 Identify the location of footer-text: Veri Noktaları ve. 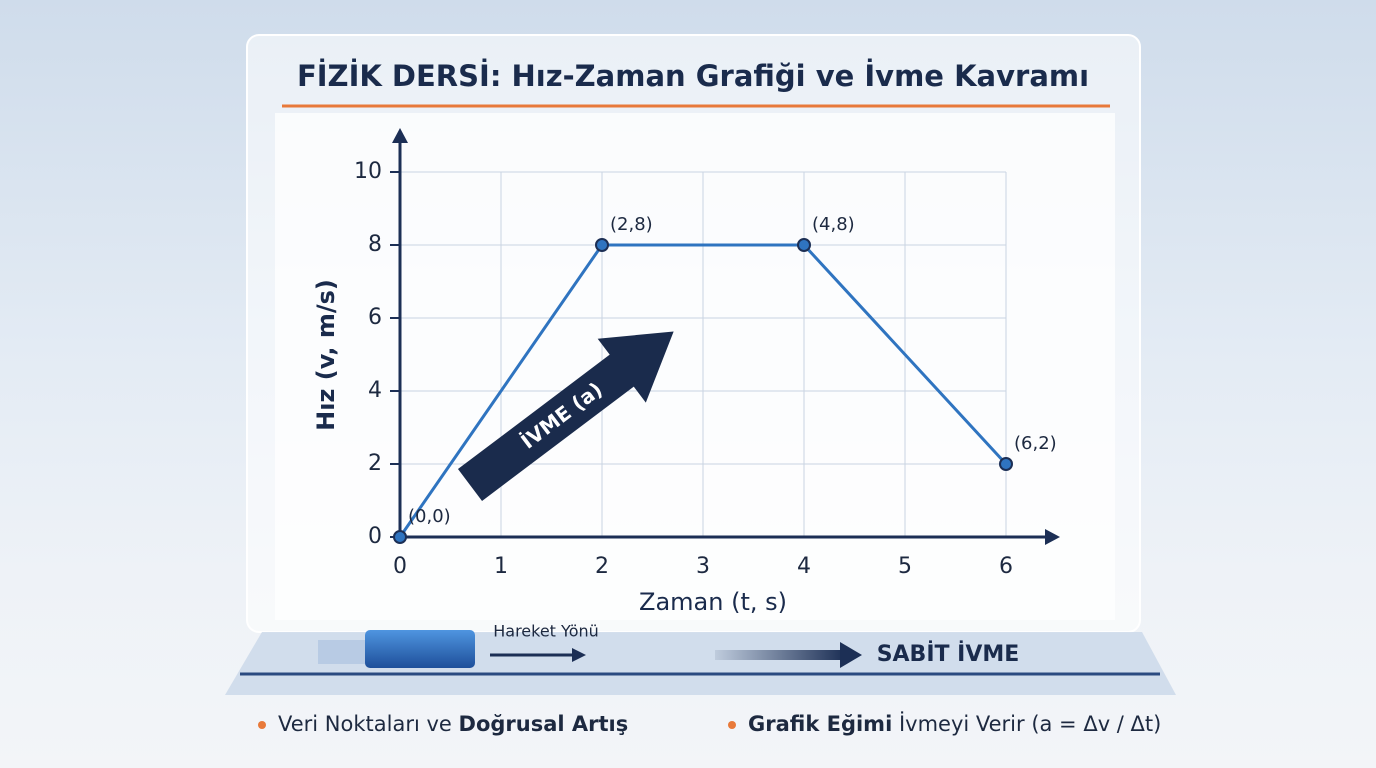
(365, 724).